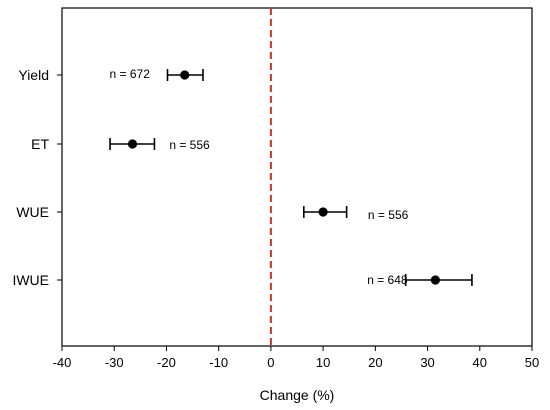 The width and height of the screenshot is (550, 410). What do you see at coordinates (32, 212) in the screenshot?
I see `category-label-wue: WUE` at bounding box center [32, 212].